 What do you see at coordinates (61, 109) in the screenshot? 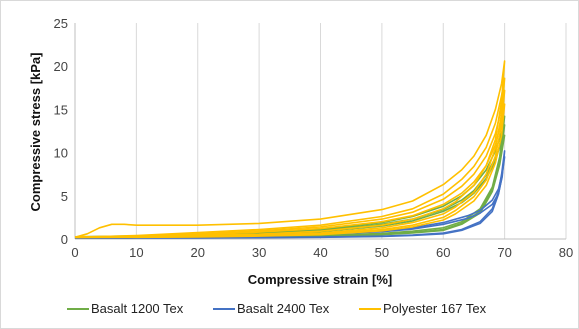
I see `y-tick-label: 15` at bounding box center [61, 109].